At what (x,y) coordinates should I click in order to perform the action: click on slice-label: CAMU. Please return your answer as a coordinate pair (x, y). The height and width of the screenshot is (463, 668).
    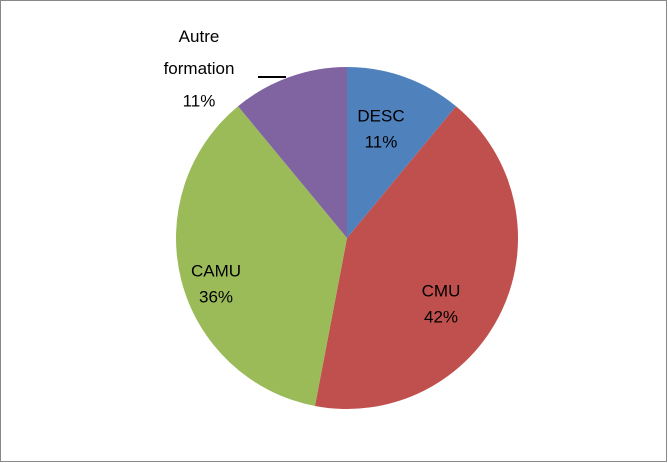
    Looking at the image, I should click on (216, 270).